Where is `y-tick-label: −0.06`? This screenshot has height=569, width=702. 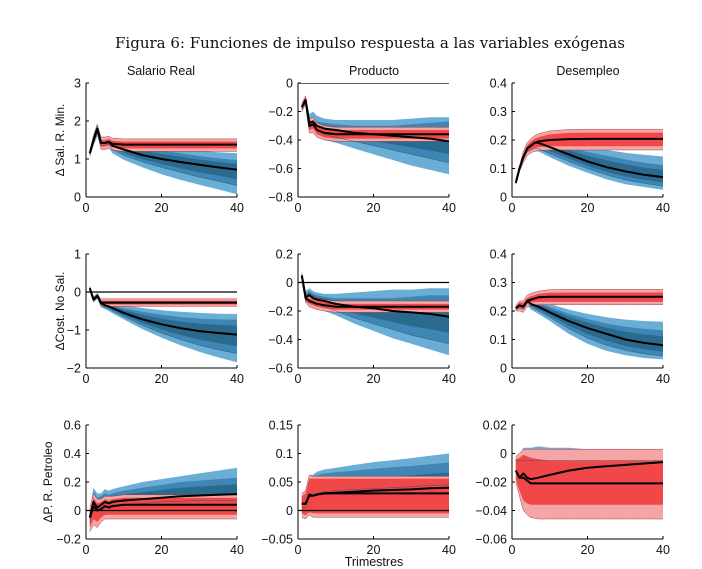
y-tick-label: −0.06 is located at coordinates (491, 540).